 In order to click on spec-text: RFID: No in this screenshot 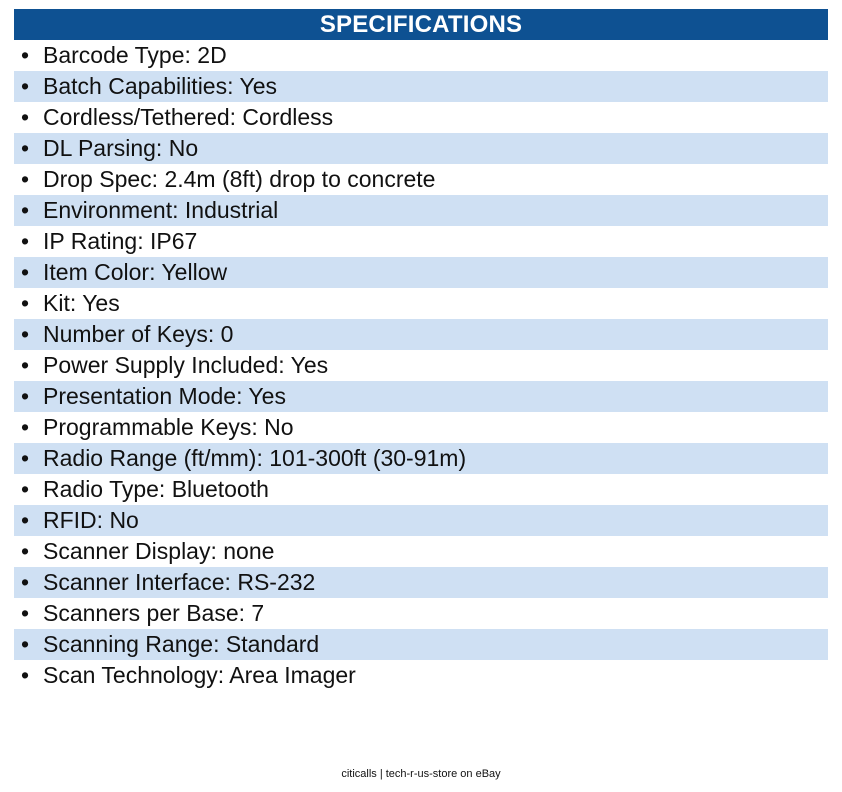, I will do `click(91, 520)`.